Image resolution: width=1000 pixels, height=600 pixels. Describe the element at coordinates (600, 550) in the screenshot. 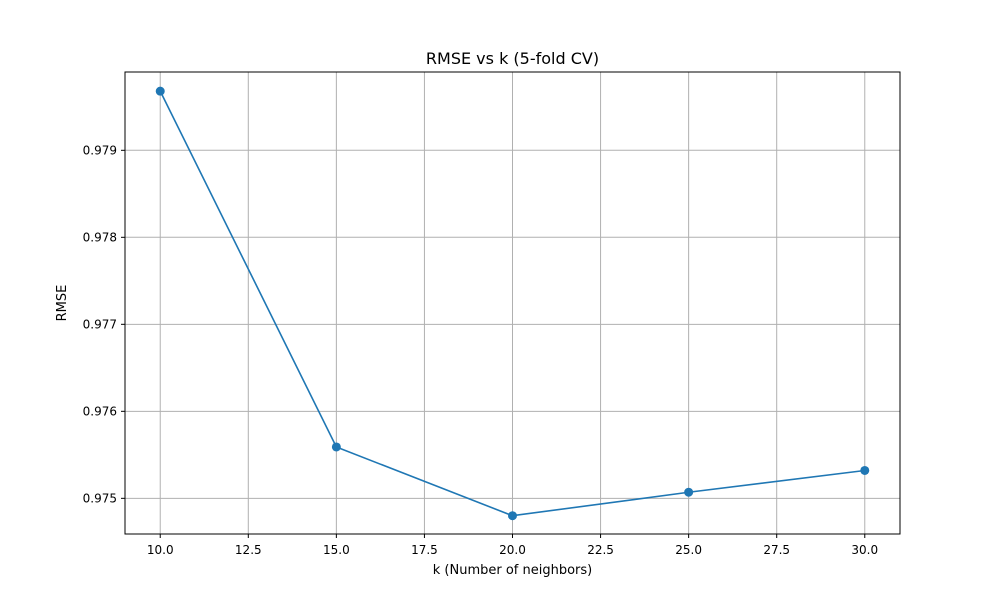

I see `x-tick-label: 22.5` at that location.